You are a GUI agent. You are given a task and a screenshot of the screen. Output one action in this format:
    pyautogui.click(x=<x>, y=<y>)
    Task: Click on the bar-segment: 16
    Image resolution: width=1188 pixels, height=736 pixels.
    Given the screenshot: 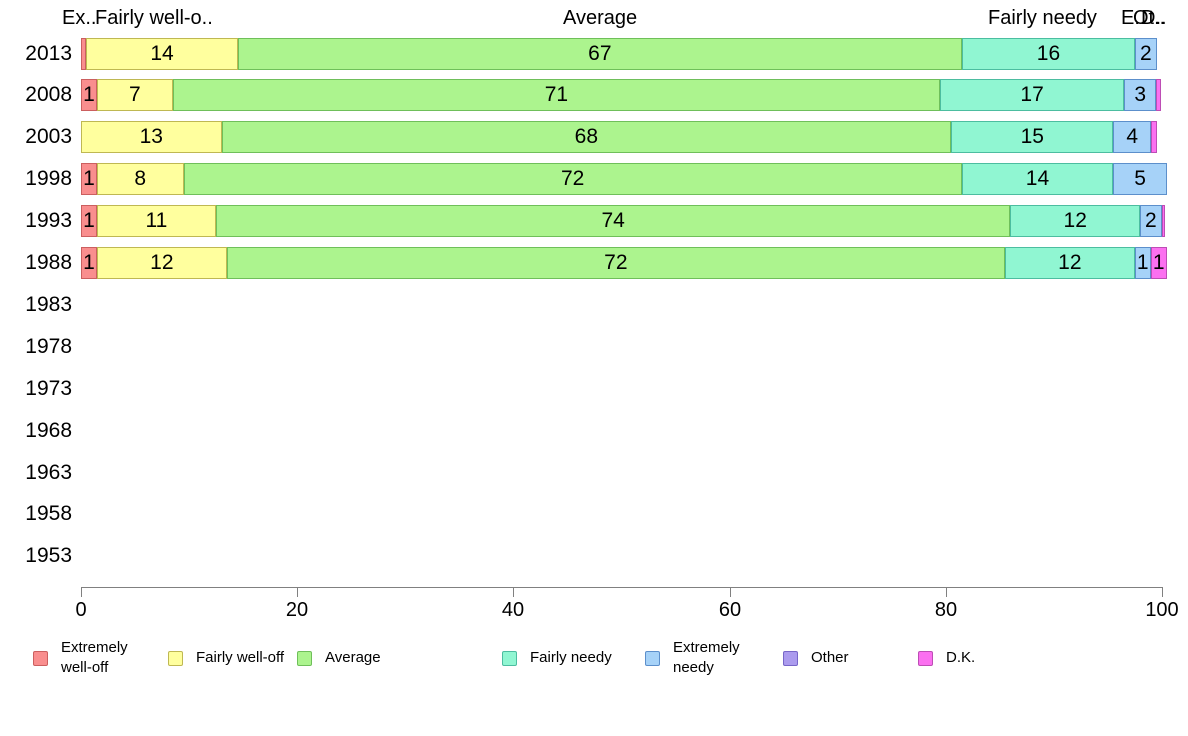 What is the action you would take?
    pyautogui.click(x=1048, y=53)
    